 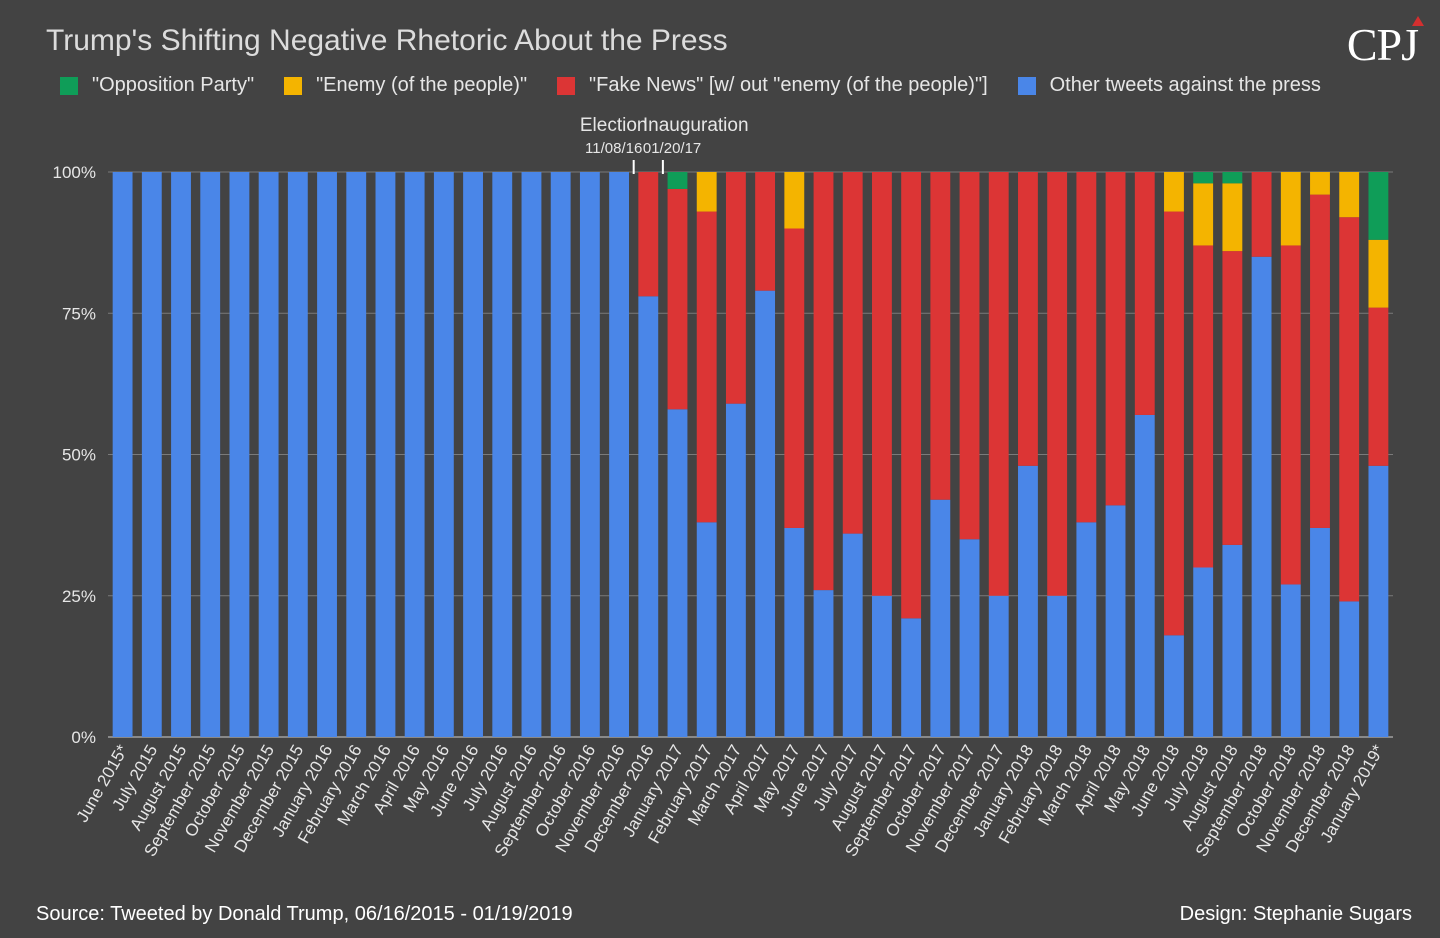 What do you see at coordinates (1418, 21) in the screenshot?
I see `logo-accent-icon` at bounding box center [1418, 21].